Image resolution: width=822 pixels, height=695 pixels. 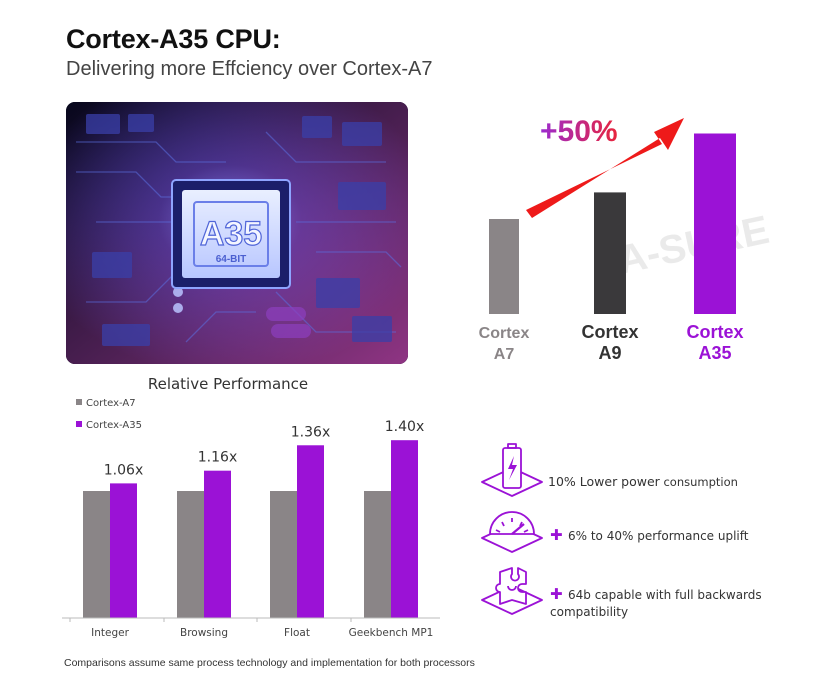 What do you see at coordinates (123, 470) in the screenshot?
I see `data-label: 1.06x` at bounding box center [123, 470].